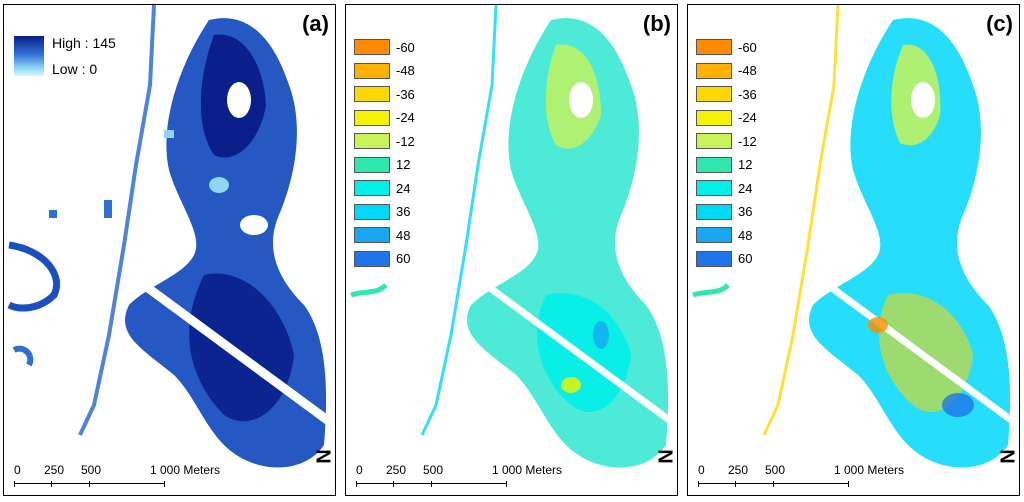  I want to click on panel-label-c: (c), so click(999, 23).